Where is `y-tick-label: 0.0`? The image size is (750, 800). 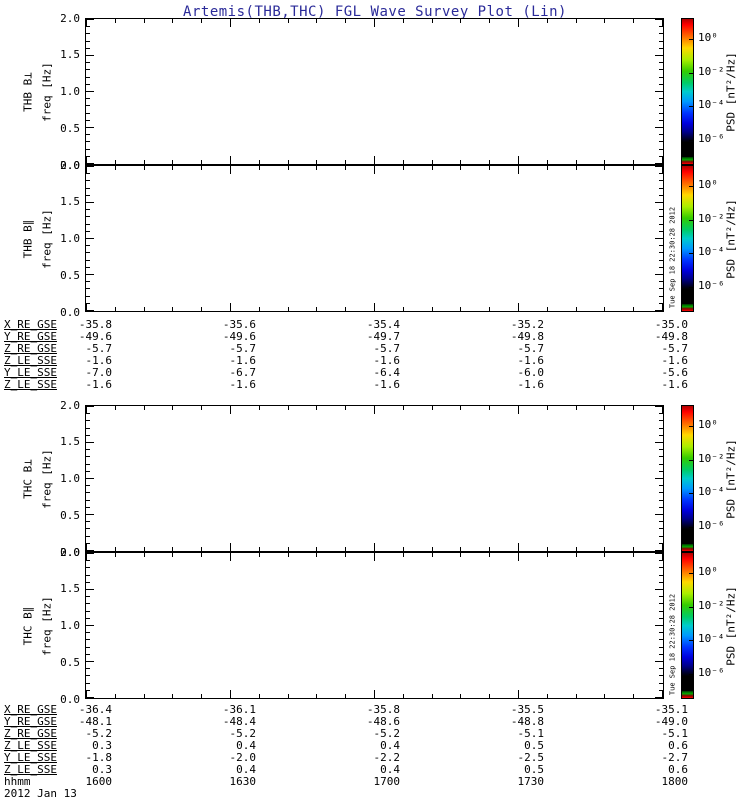
y-tick-label: 0.0 is located at coordinates (70, 312).